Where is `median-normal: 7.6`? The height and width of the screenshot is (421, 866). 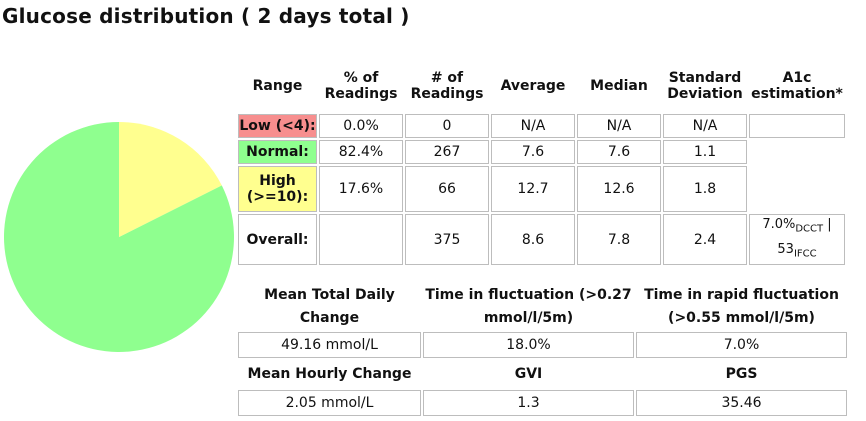
median-normal: 7.6 is located at coordinates (619, 152).